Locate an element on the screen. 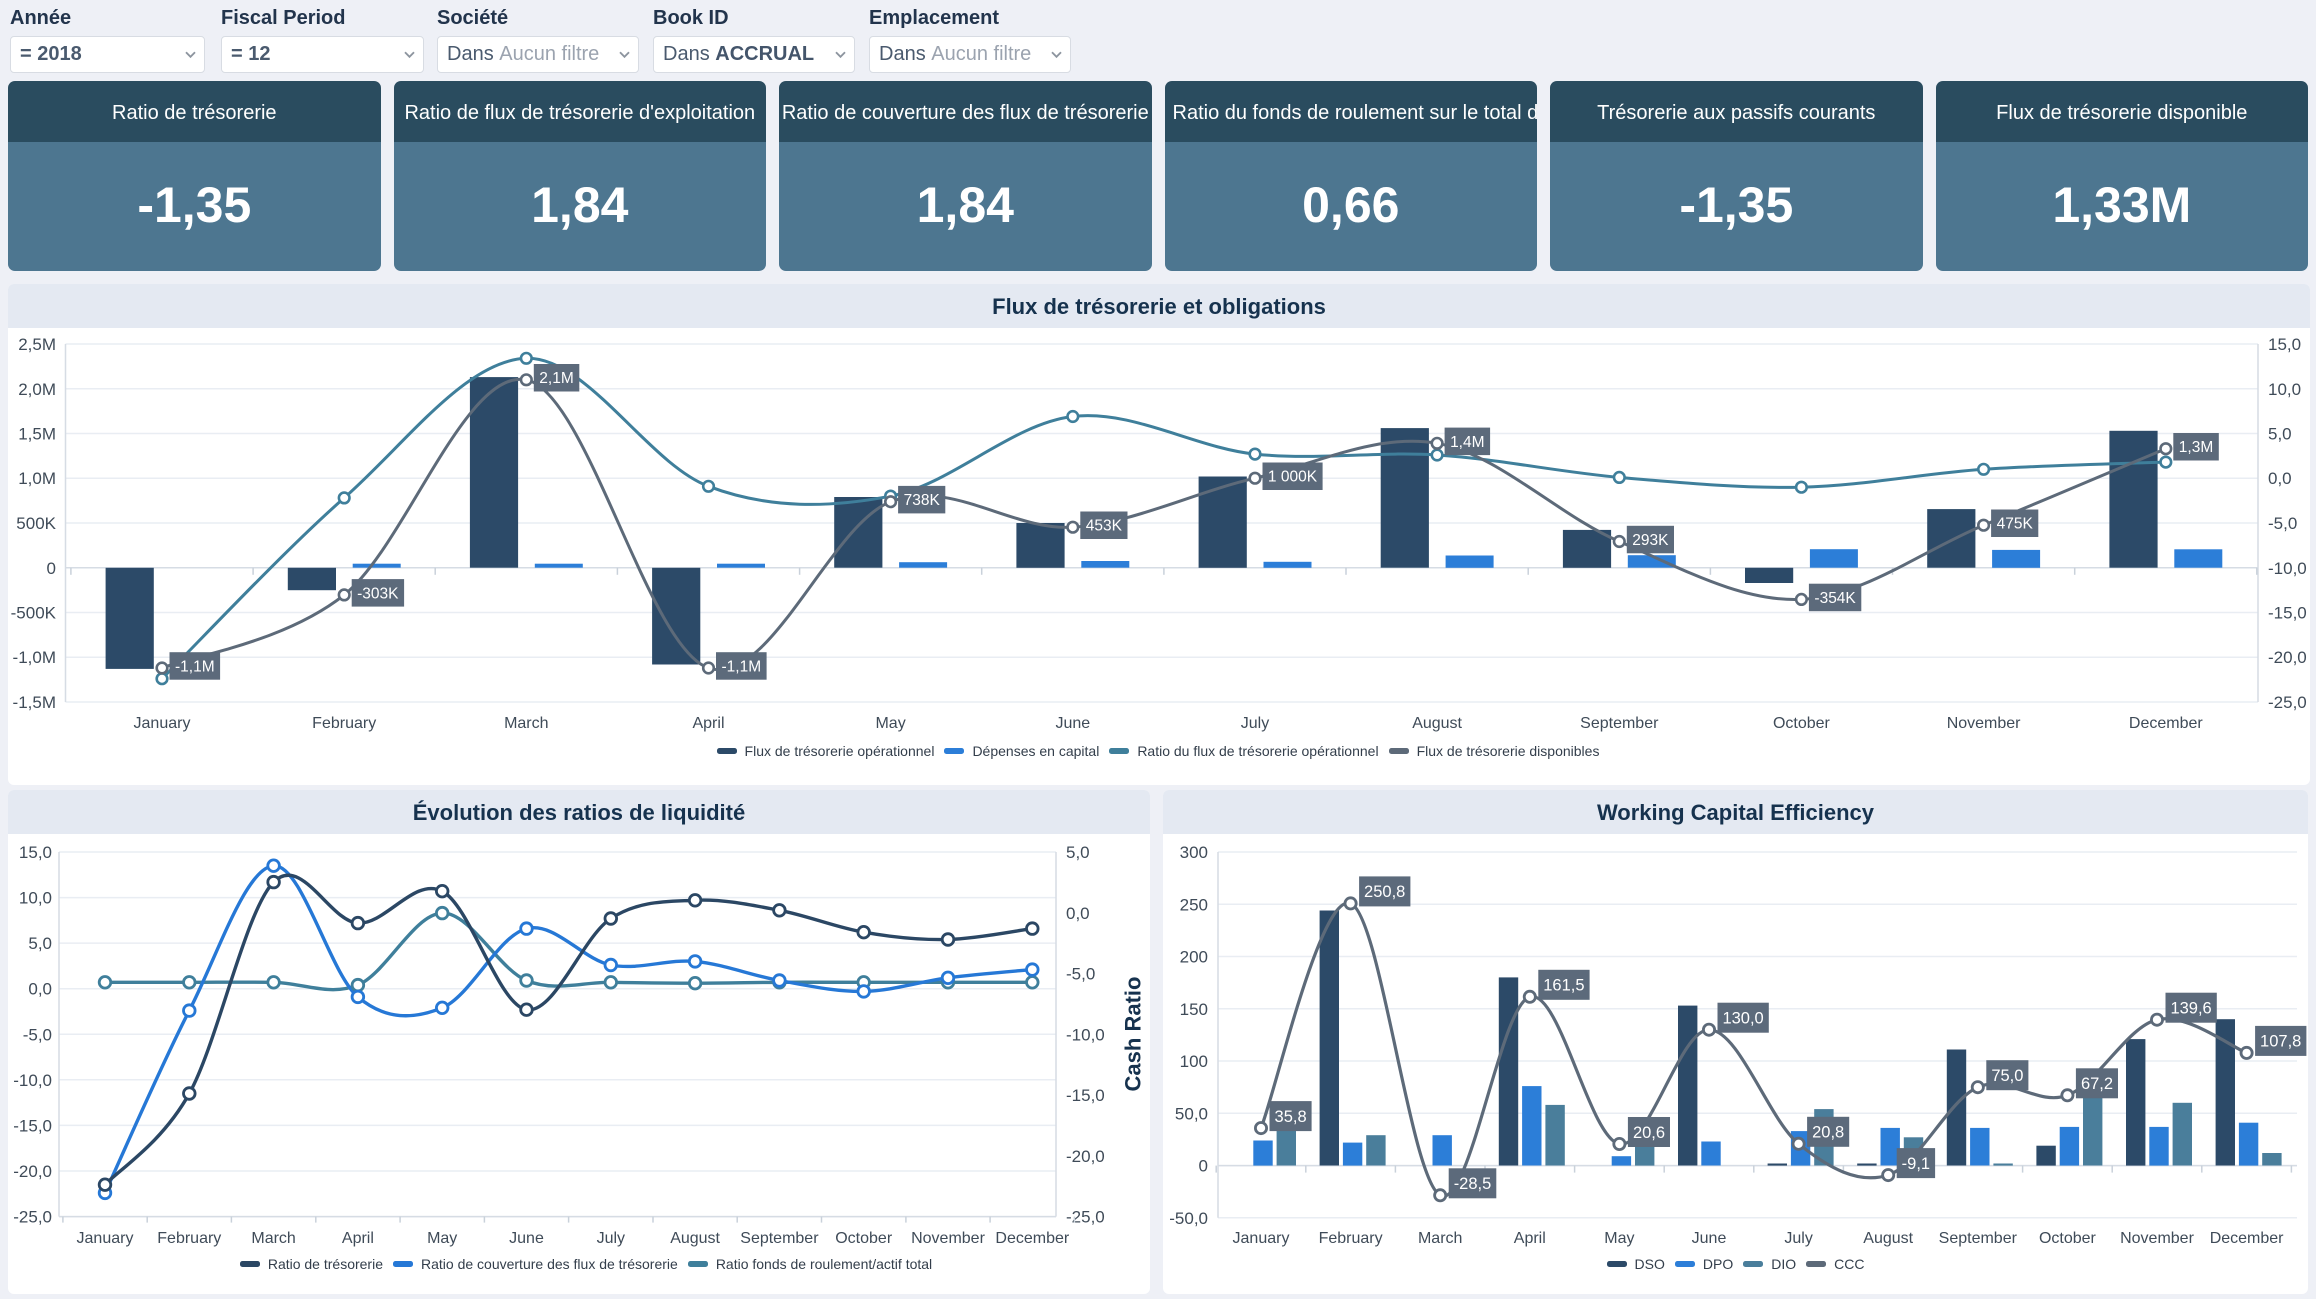  svg-text: 1,0M is located at coordinates (37, 478).